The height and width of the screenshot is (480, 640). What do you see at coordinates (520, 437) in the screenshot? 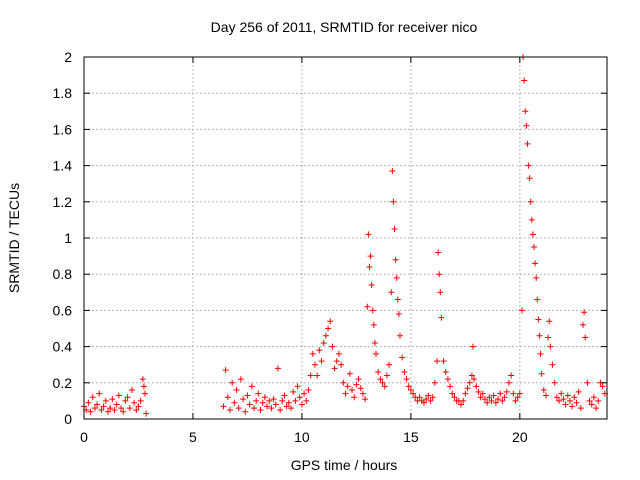
I see `x-tick-label: 20` at bounding box center [520, 437].